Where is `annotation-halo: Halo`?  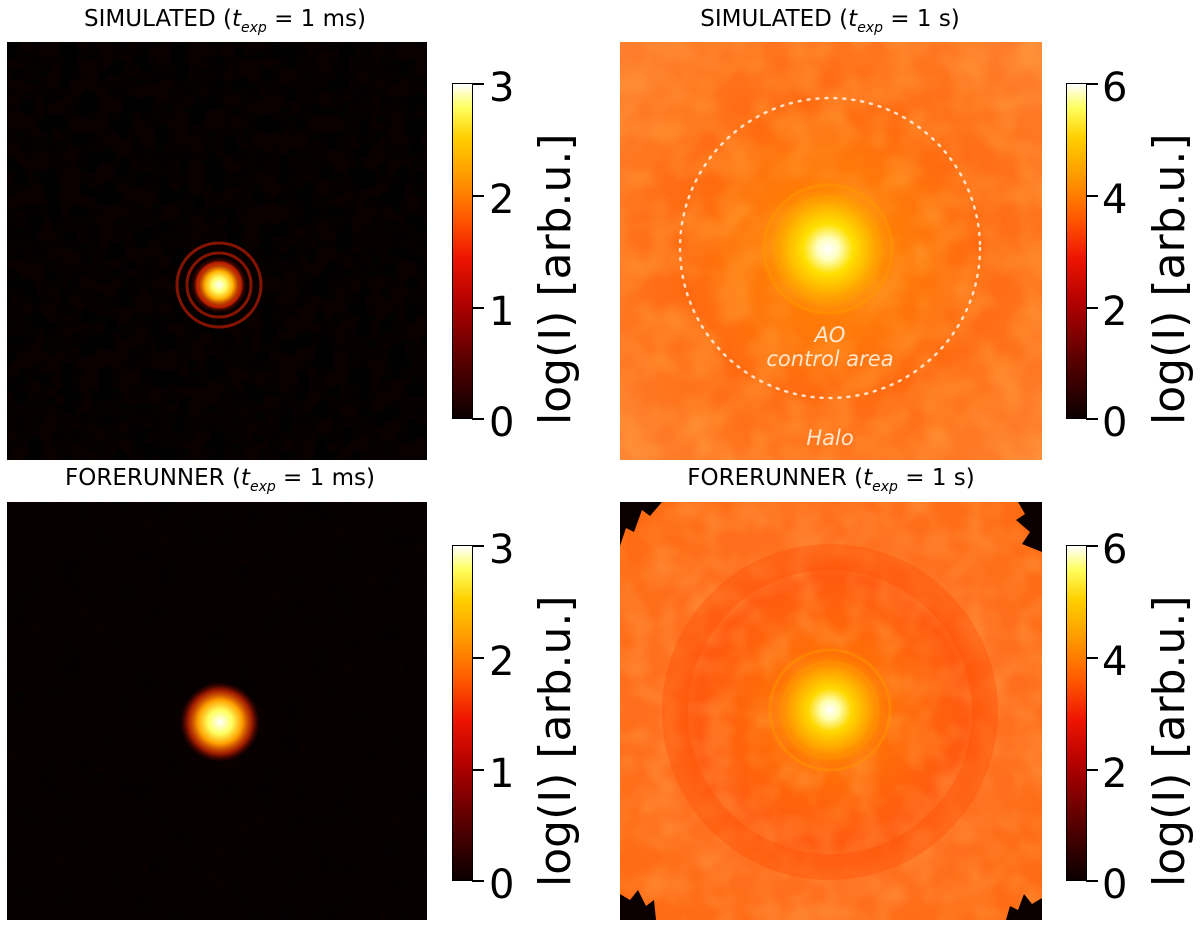
annotation-halo: Halo is located at coordinates (830, 438).